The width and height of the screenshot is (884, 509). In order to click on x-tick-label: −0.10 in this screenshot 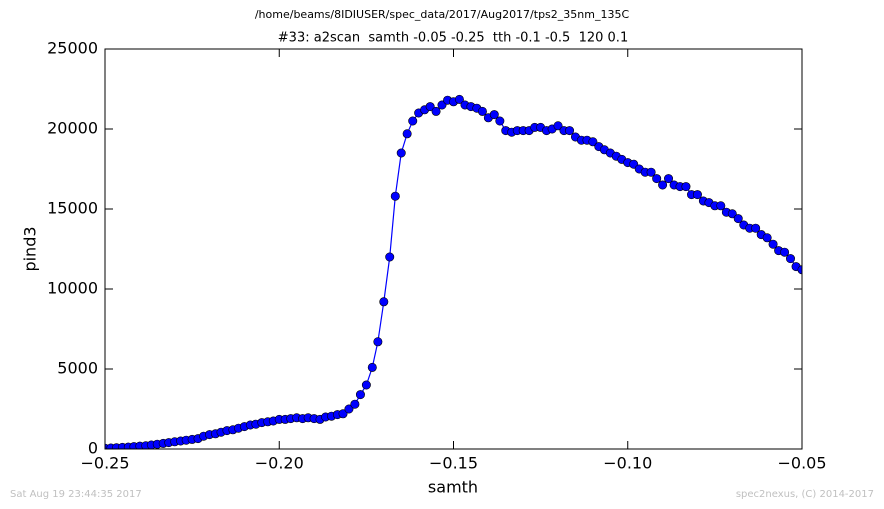, I will do `click(627, 463)`.